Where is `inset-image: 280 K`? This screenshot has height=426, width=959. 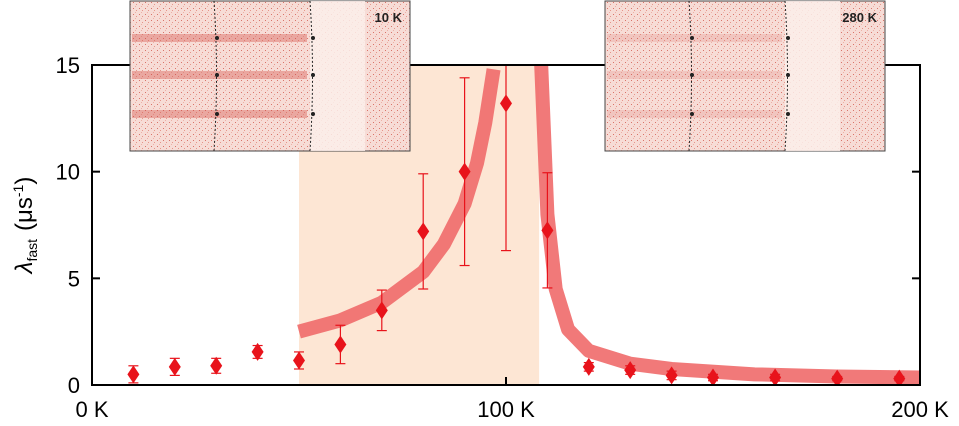 inset-image: 280 K is located at coordinates (745, 76).